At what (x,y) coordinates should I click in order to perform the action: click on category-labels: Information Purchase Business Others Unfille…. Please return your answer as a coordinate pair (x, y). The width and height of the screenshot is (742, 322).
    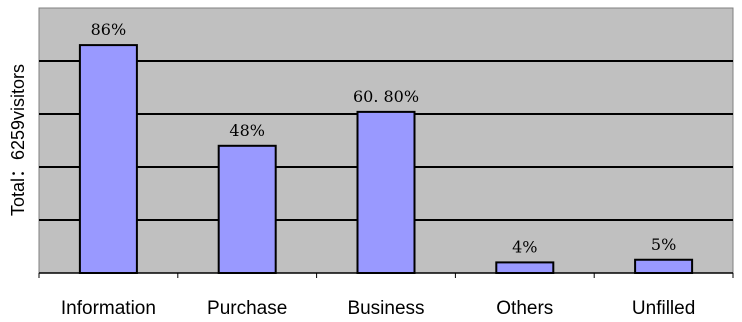
    Looking at the image, I should click on (378, 308).